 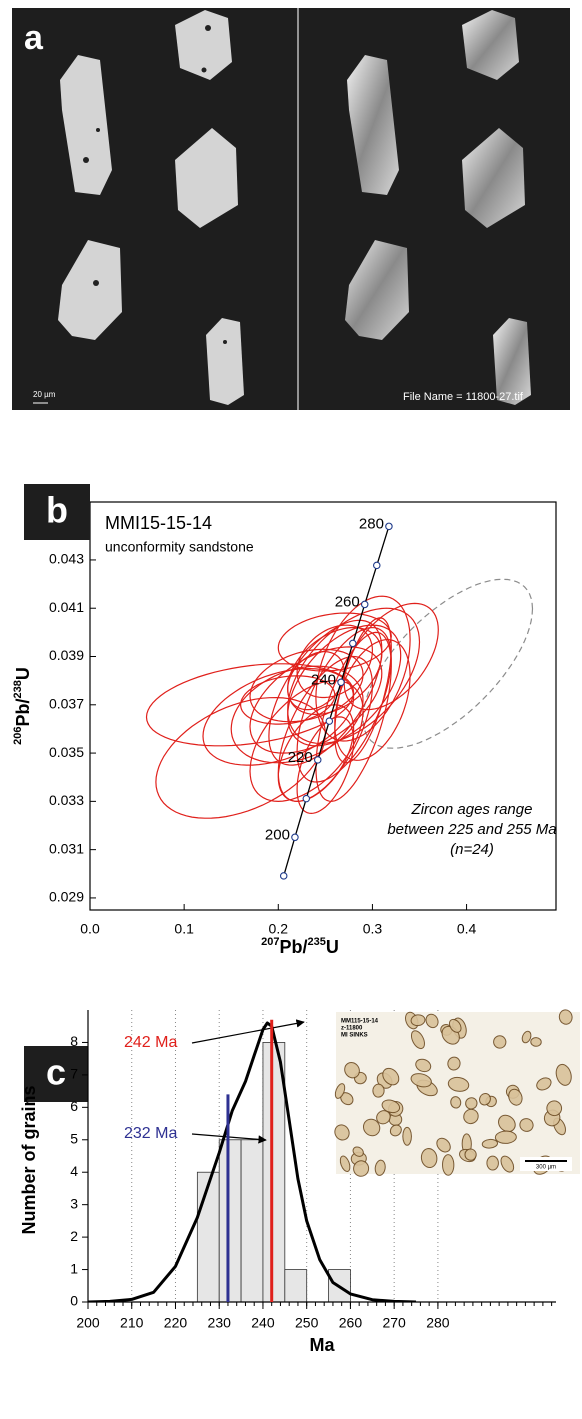 I want to click on x-tick-label: 220, so click(x=176, y=1323).